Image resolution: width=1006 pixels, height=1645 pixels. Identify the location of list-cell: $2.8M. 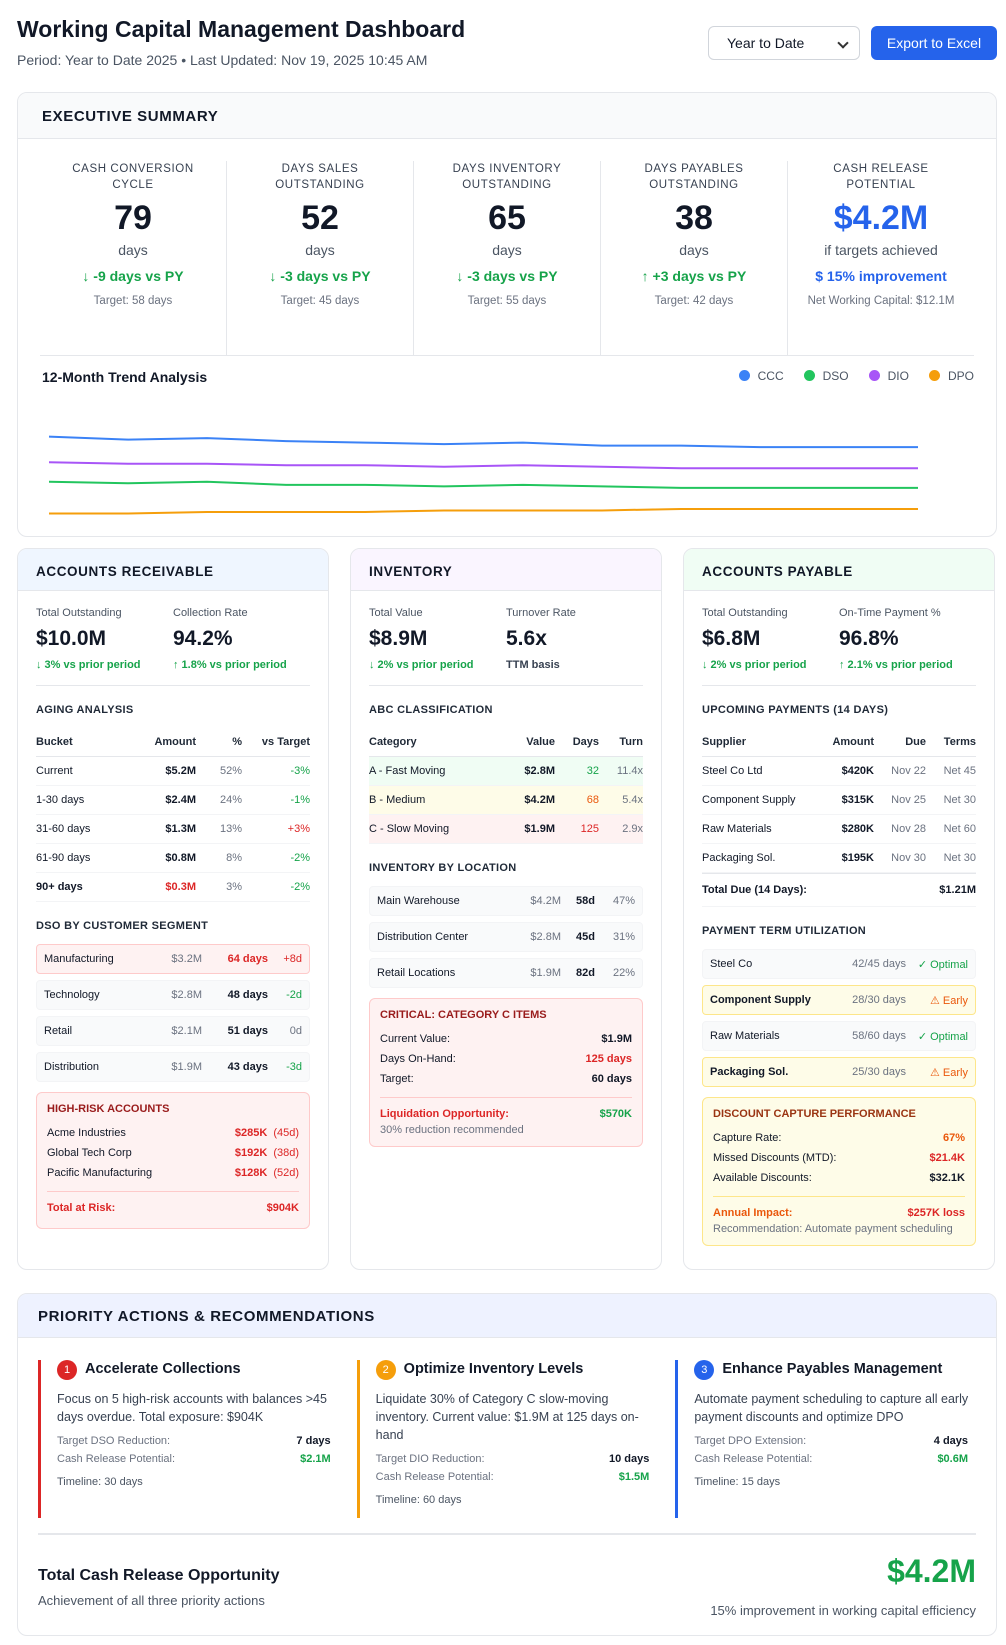
(545, 937).